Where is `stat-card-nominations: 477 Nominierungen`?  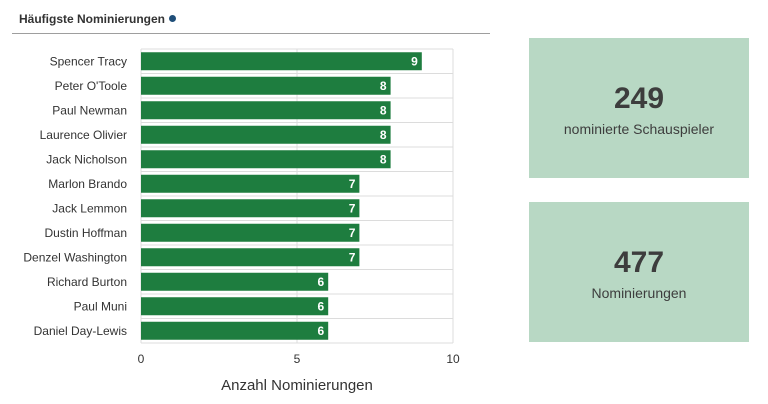
stat-card-nominations: 477 Nominierungen is located at coordinates (639, 272).